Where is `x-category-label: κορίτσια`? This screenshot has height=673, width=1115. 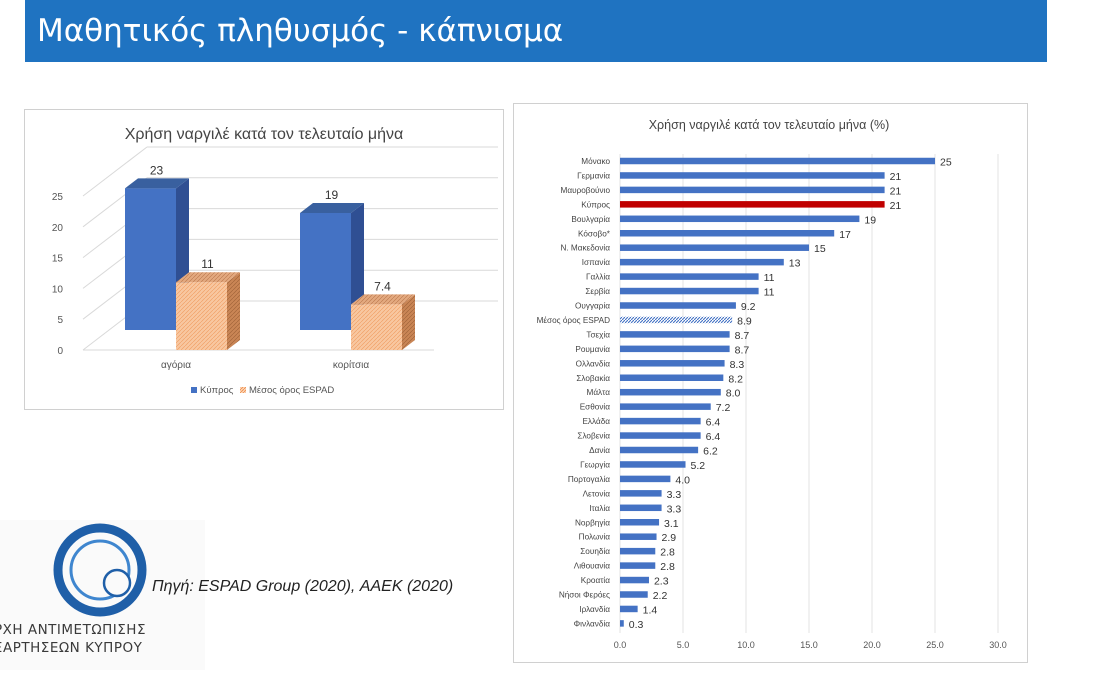 x-category-label: κορίτσια is located at coordinates (351, 365).